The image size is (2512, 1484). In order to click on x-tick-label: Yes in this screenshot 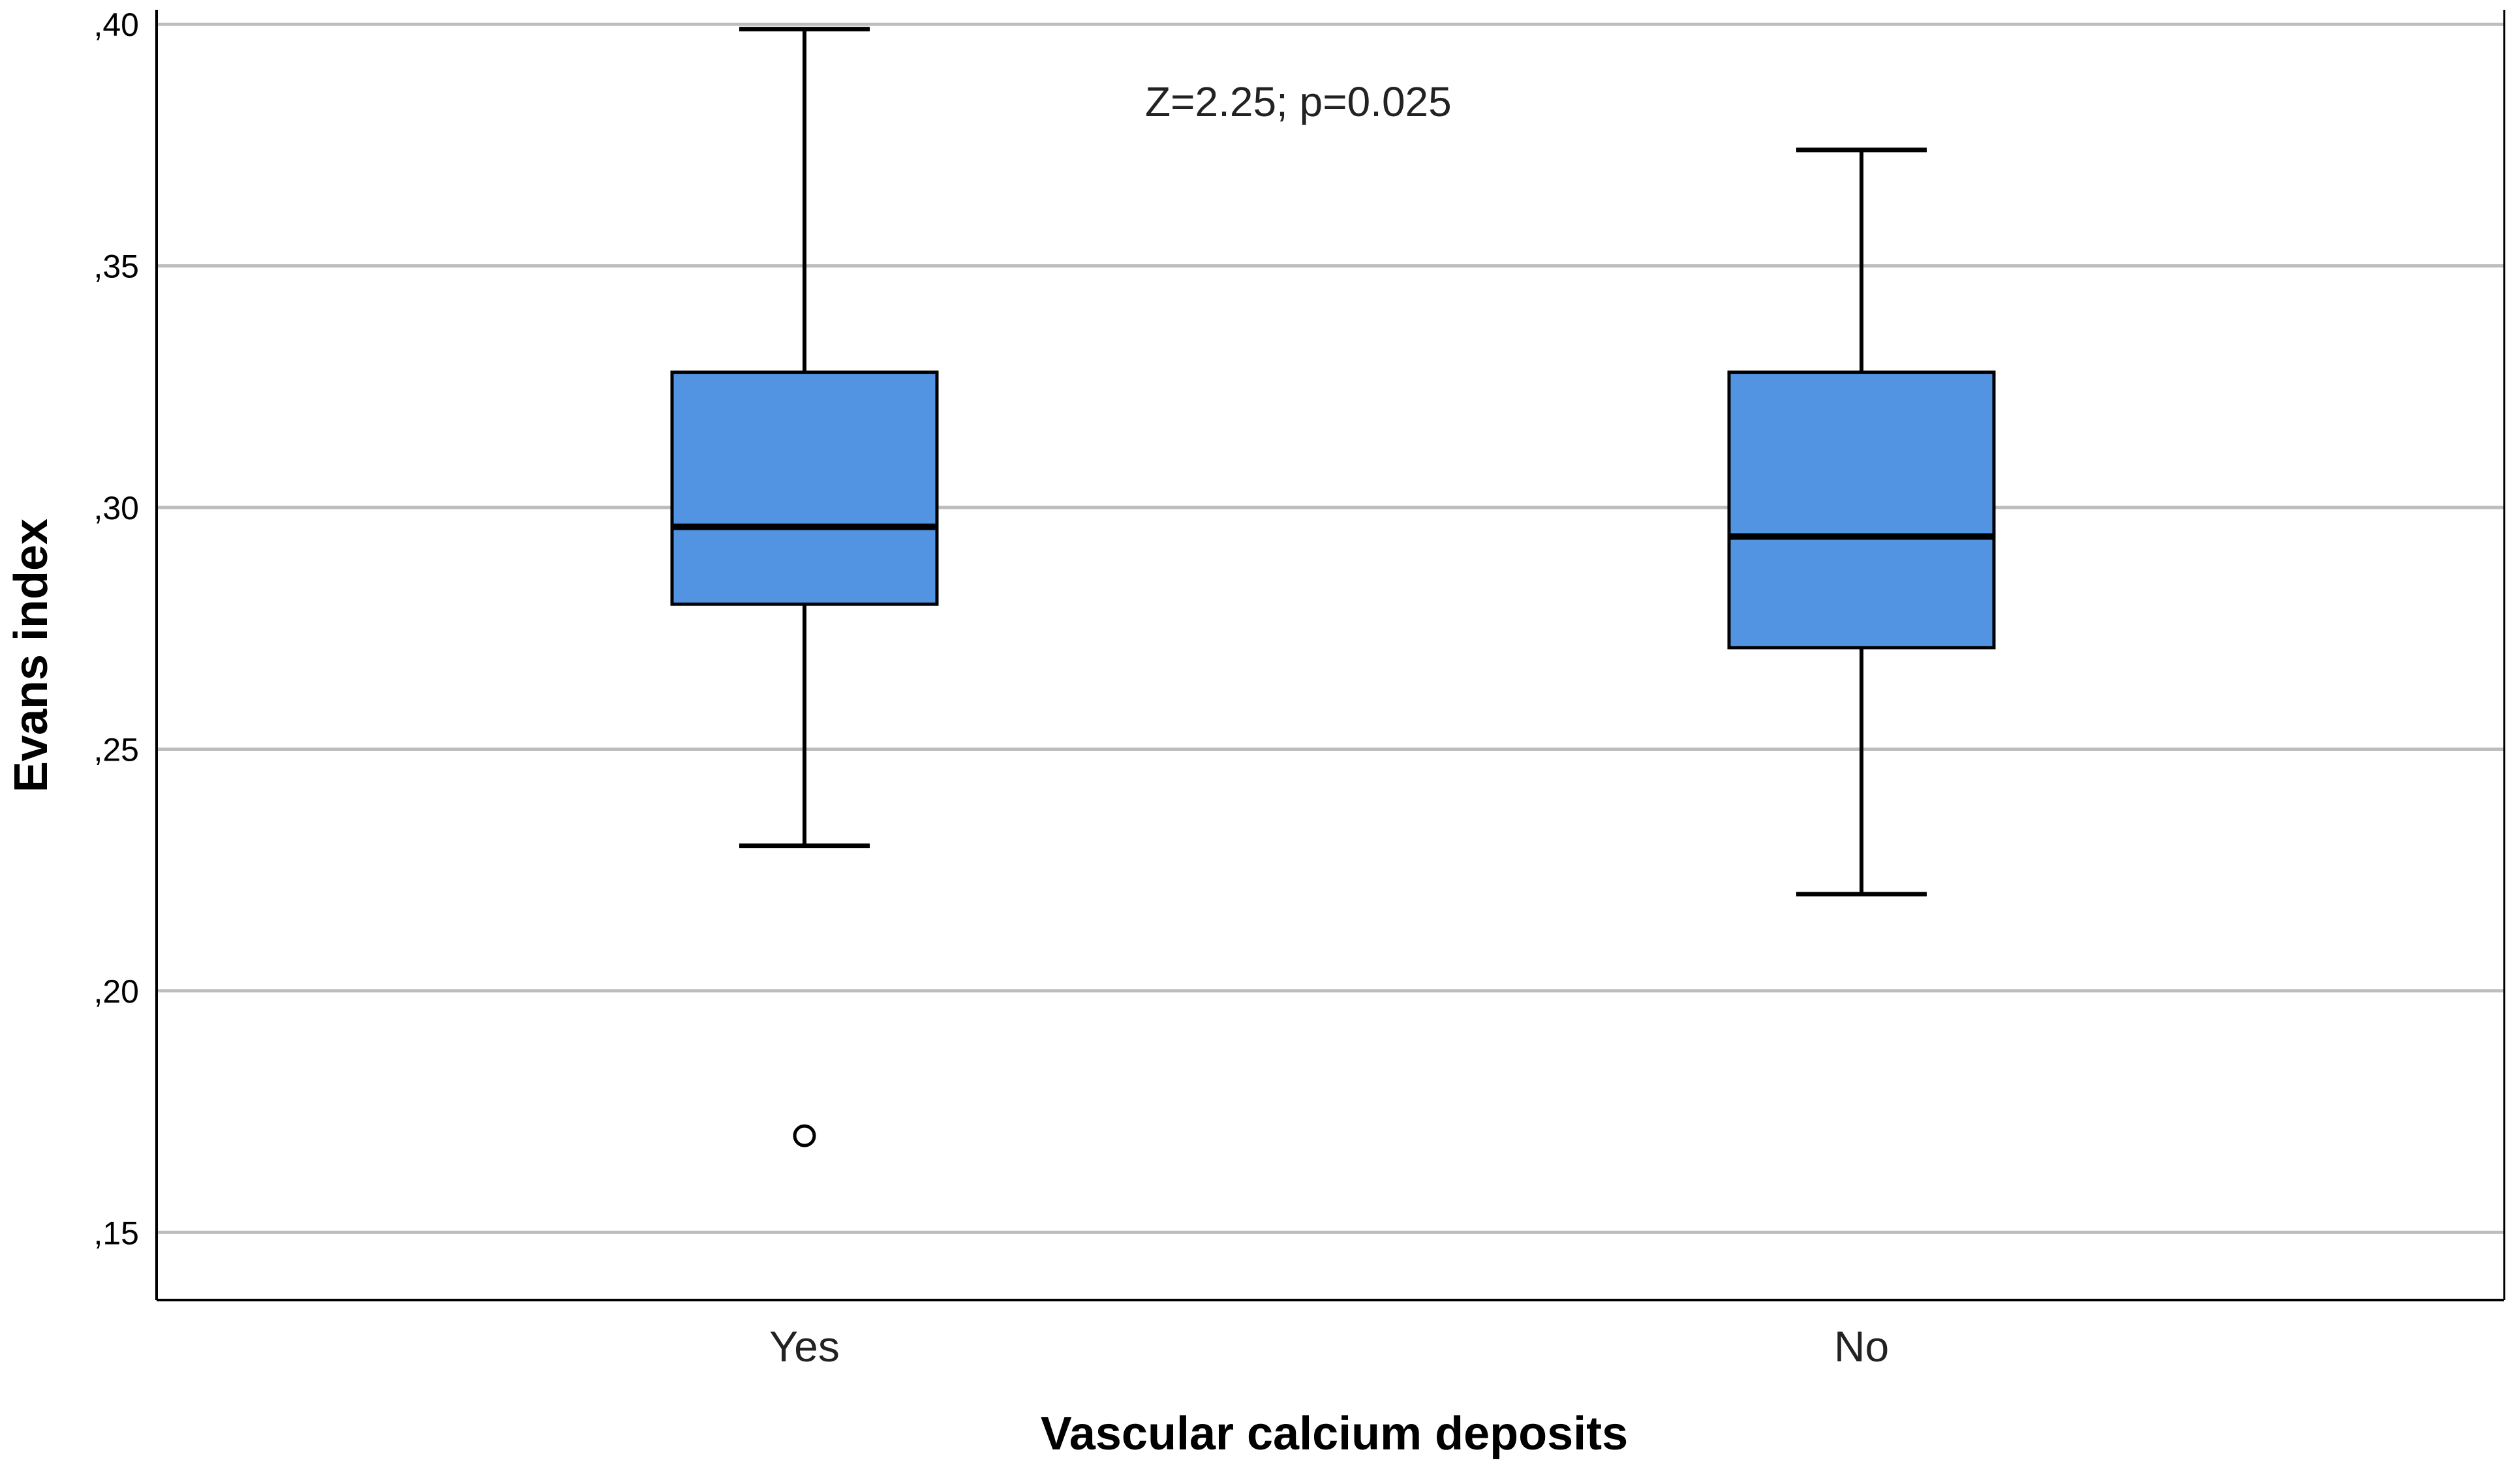, I will do `click(804, 1346)`.